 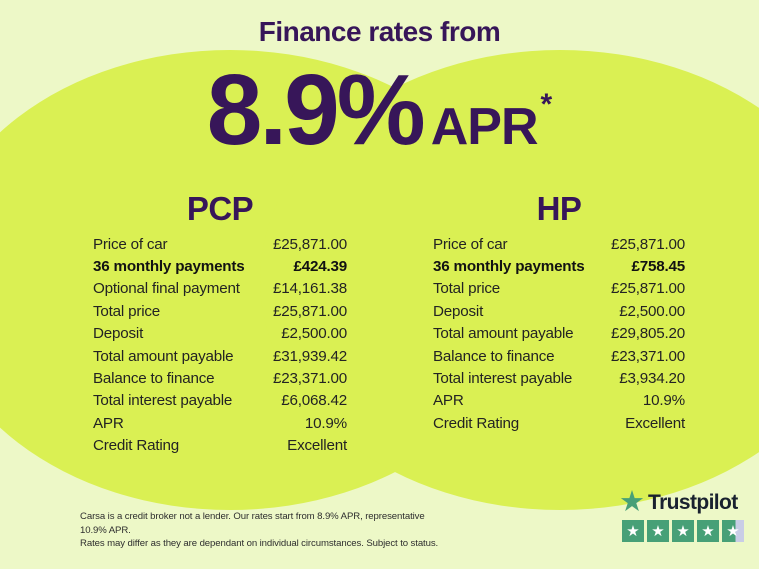 I want to click on table-row: Optional final payment £14,161.38, so click(x=220, y=289).